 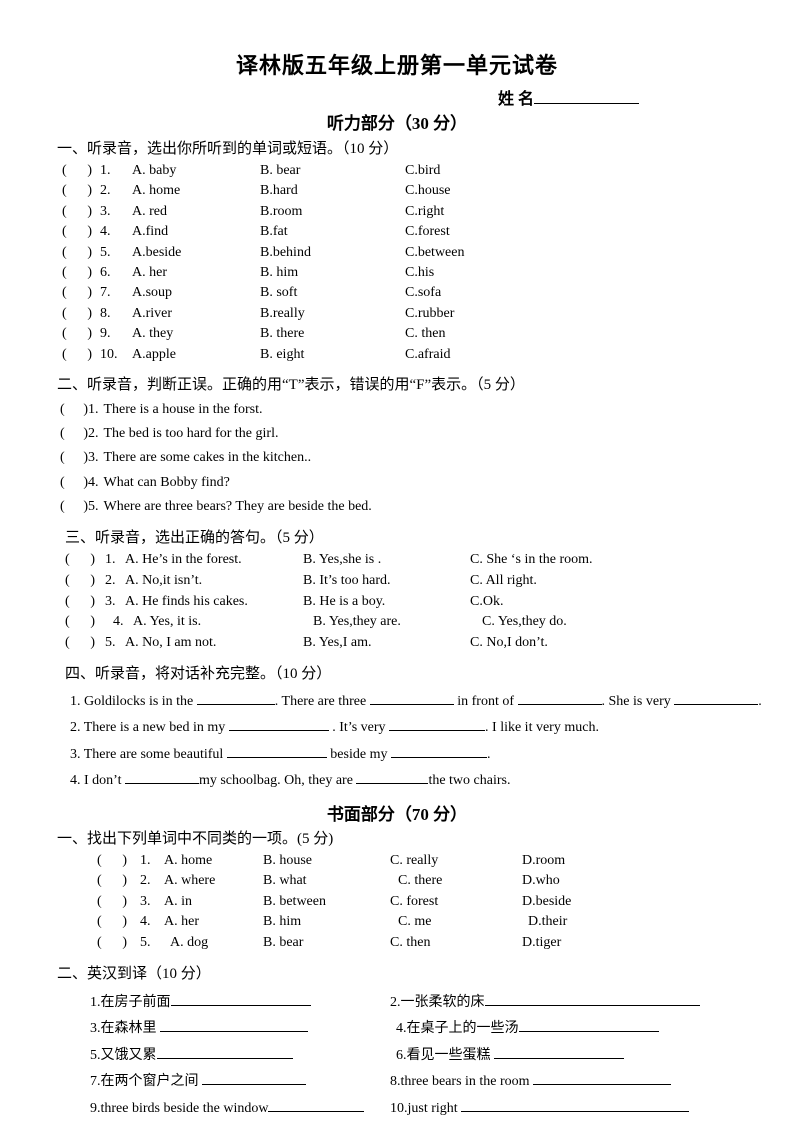 I want to click on option-a: A. baby, so click(x=154, y=170).